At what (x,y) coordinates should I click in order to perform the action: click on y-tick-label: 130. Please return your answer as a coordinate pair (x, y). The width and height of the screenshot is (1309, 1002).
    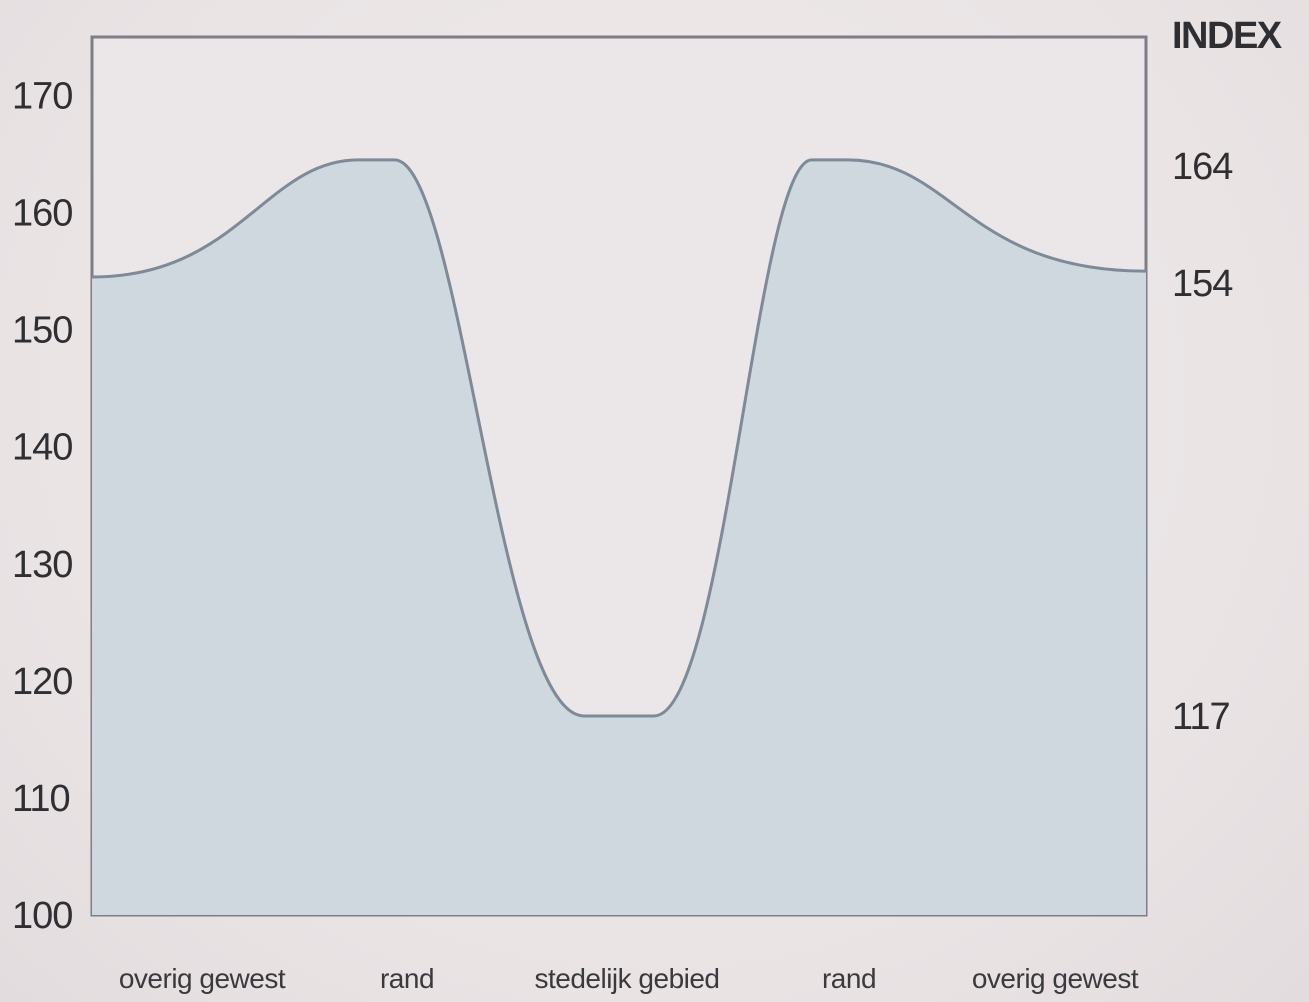
    Looking at the image, I should click on (42, 565).